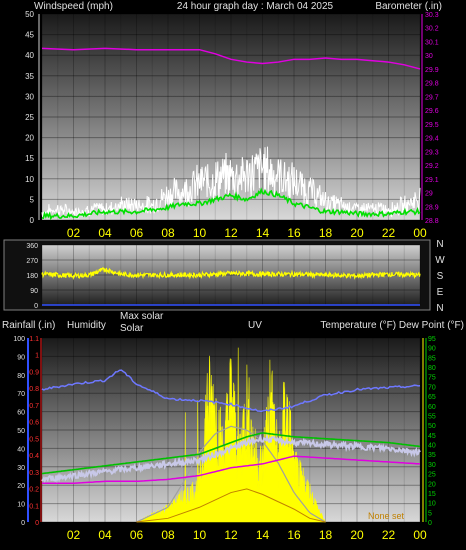  What do you see at coordinates (432, 397) in the screenshot?
I see `temperature-tick-label: 65` at bounding box center [432, 397].